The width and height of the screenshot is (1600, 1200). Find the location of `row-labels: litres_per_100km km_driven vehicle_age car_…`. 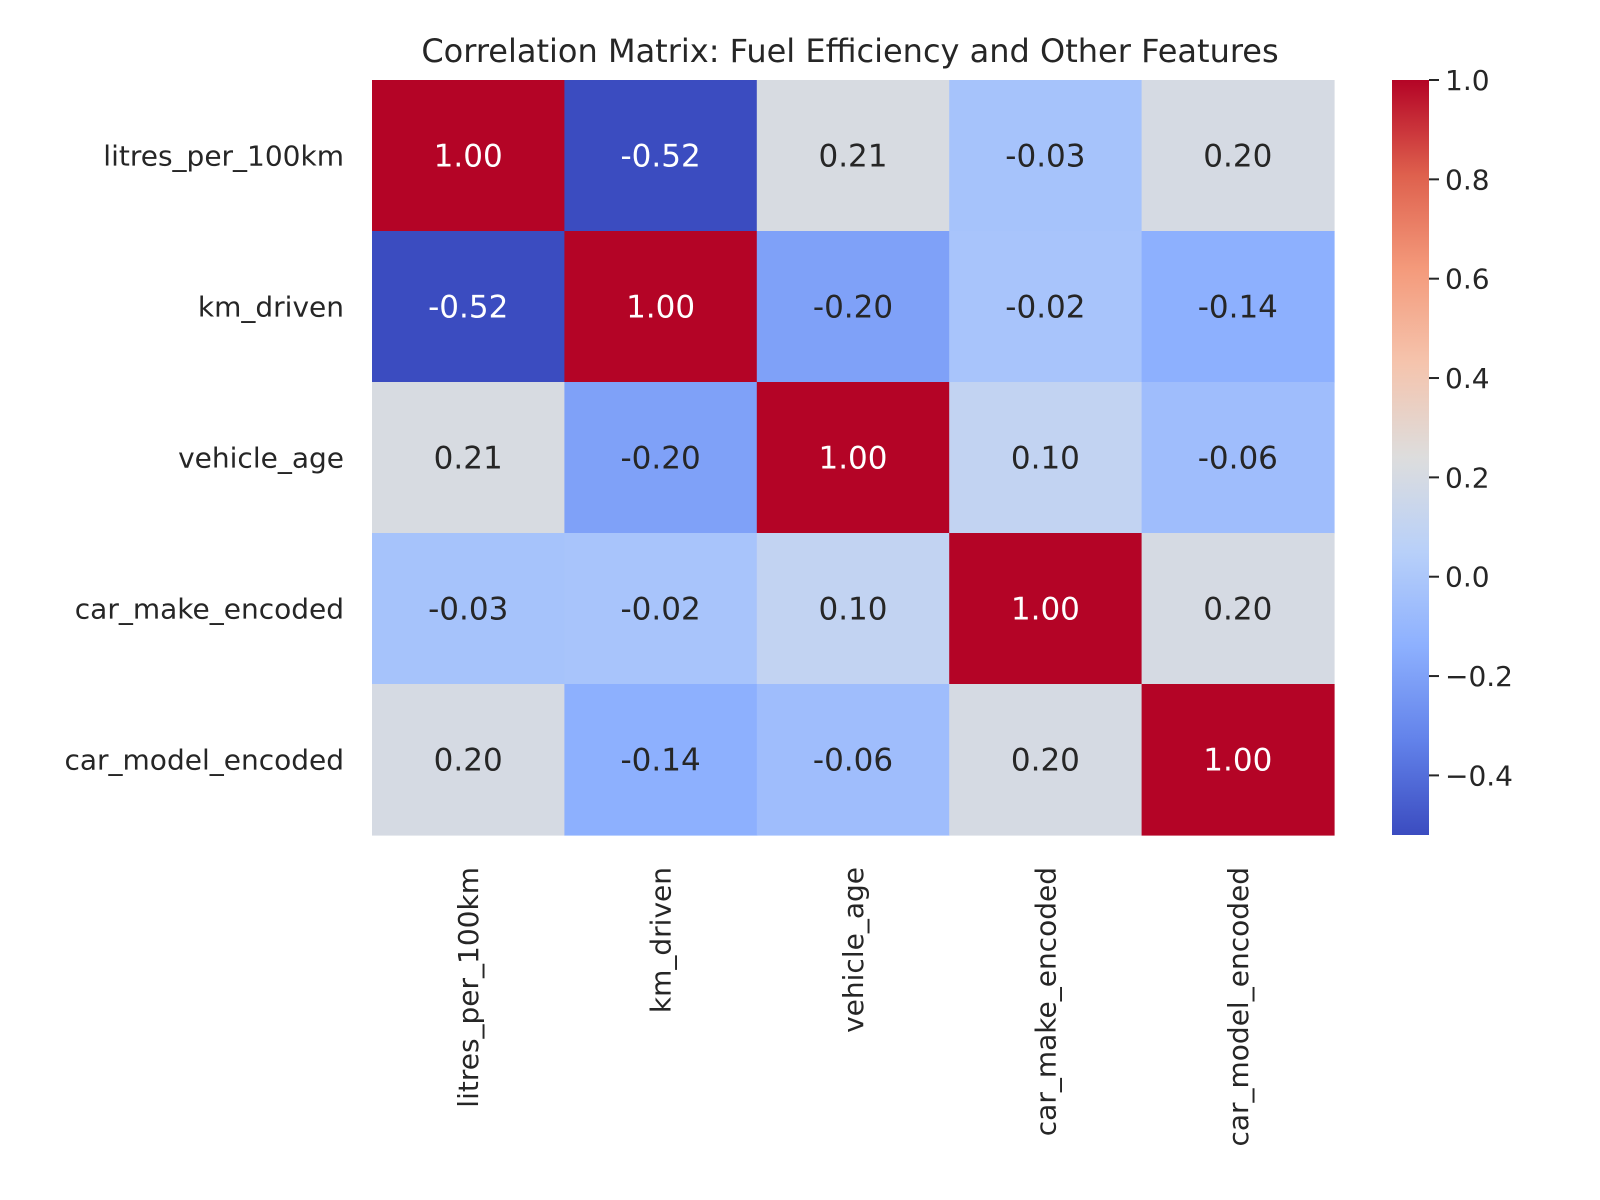

row-labels: litres_per_100km km_driven vehicle_age car_… is located at coordinates (204, 458).